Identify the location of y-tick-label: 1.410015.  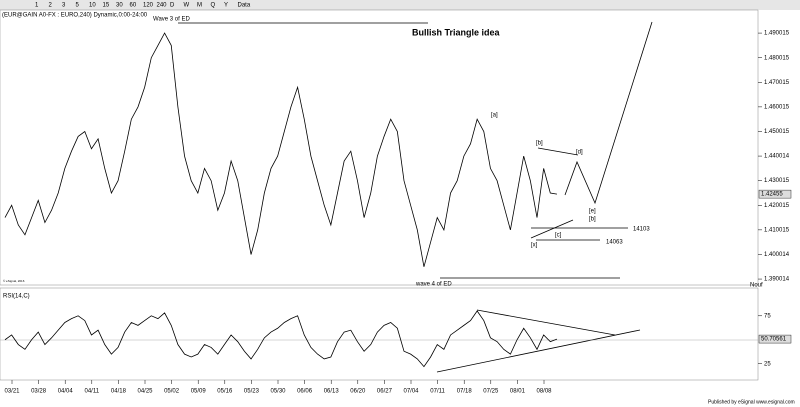
(777, 230).